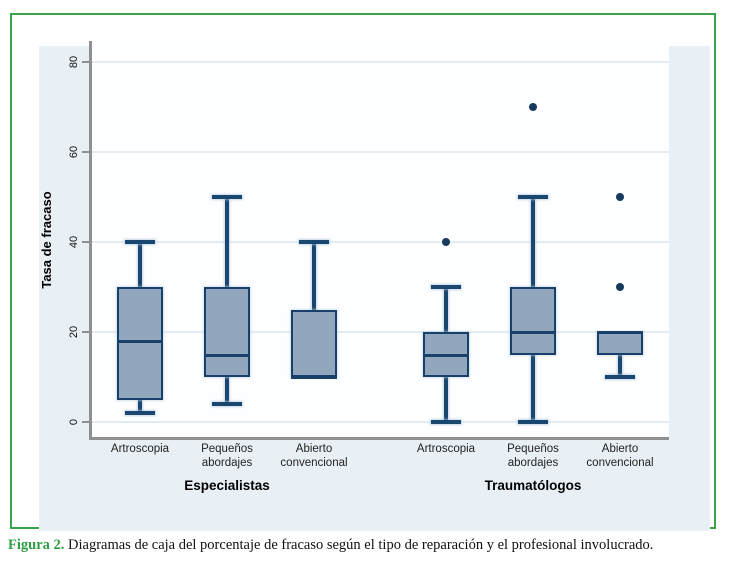 The image size is (731, 564). Describe the element at coordinates (533, 456) in the screenshot. I see `x-label-trau-pequenos: Pequeños abordajes` at that location.